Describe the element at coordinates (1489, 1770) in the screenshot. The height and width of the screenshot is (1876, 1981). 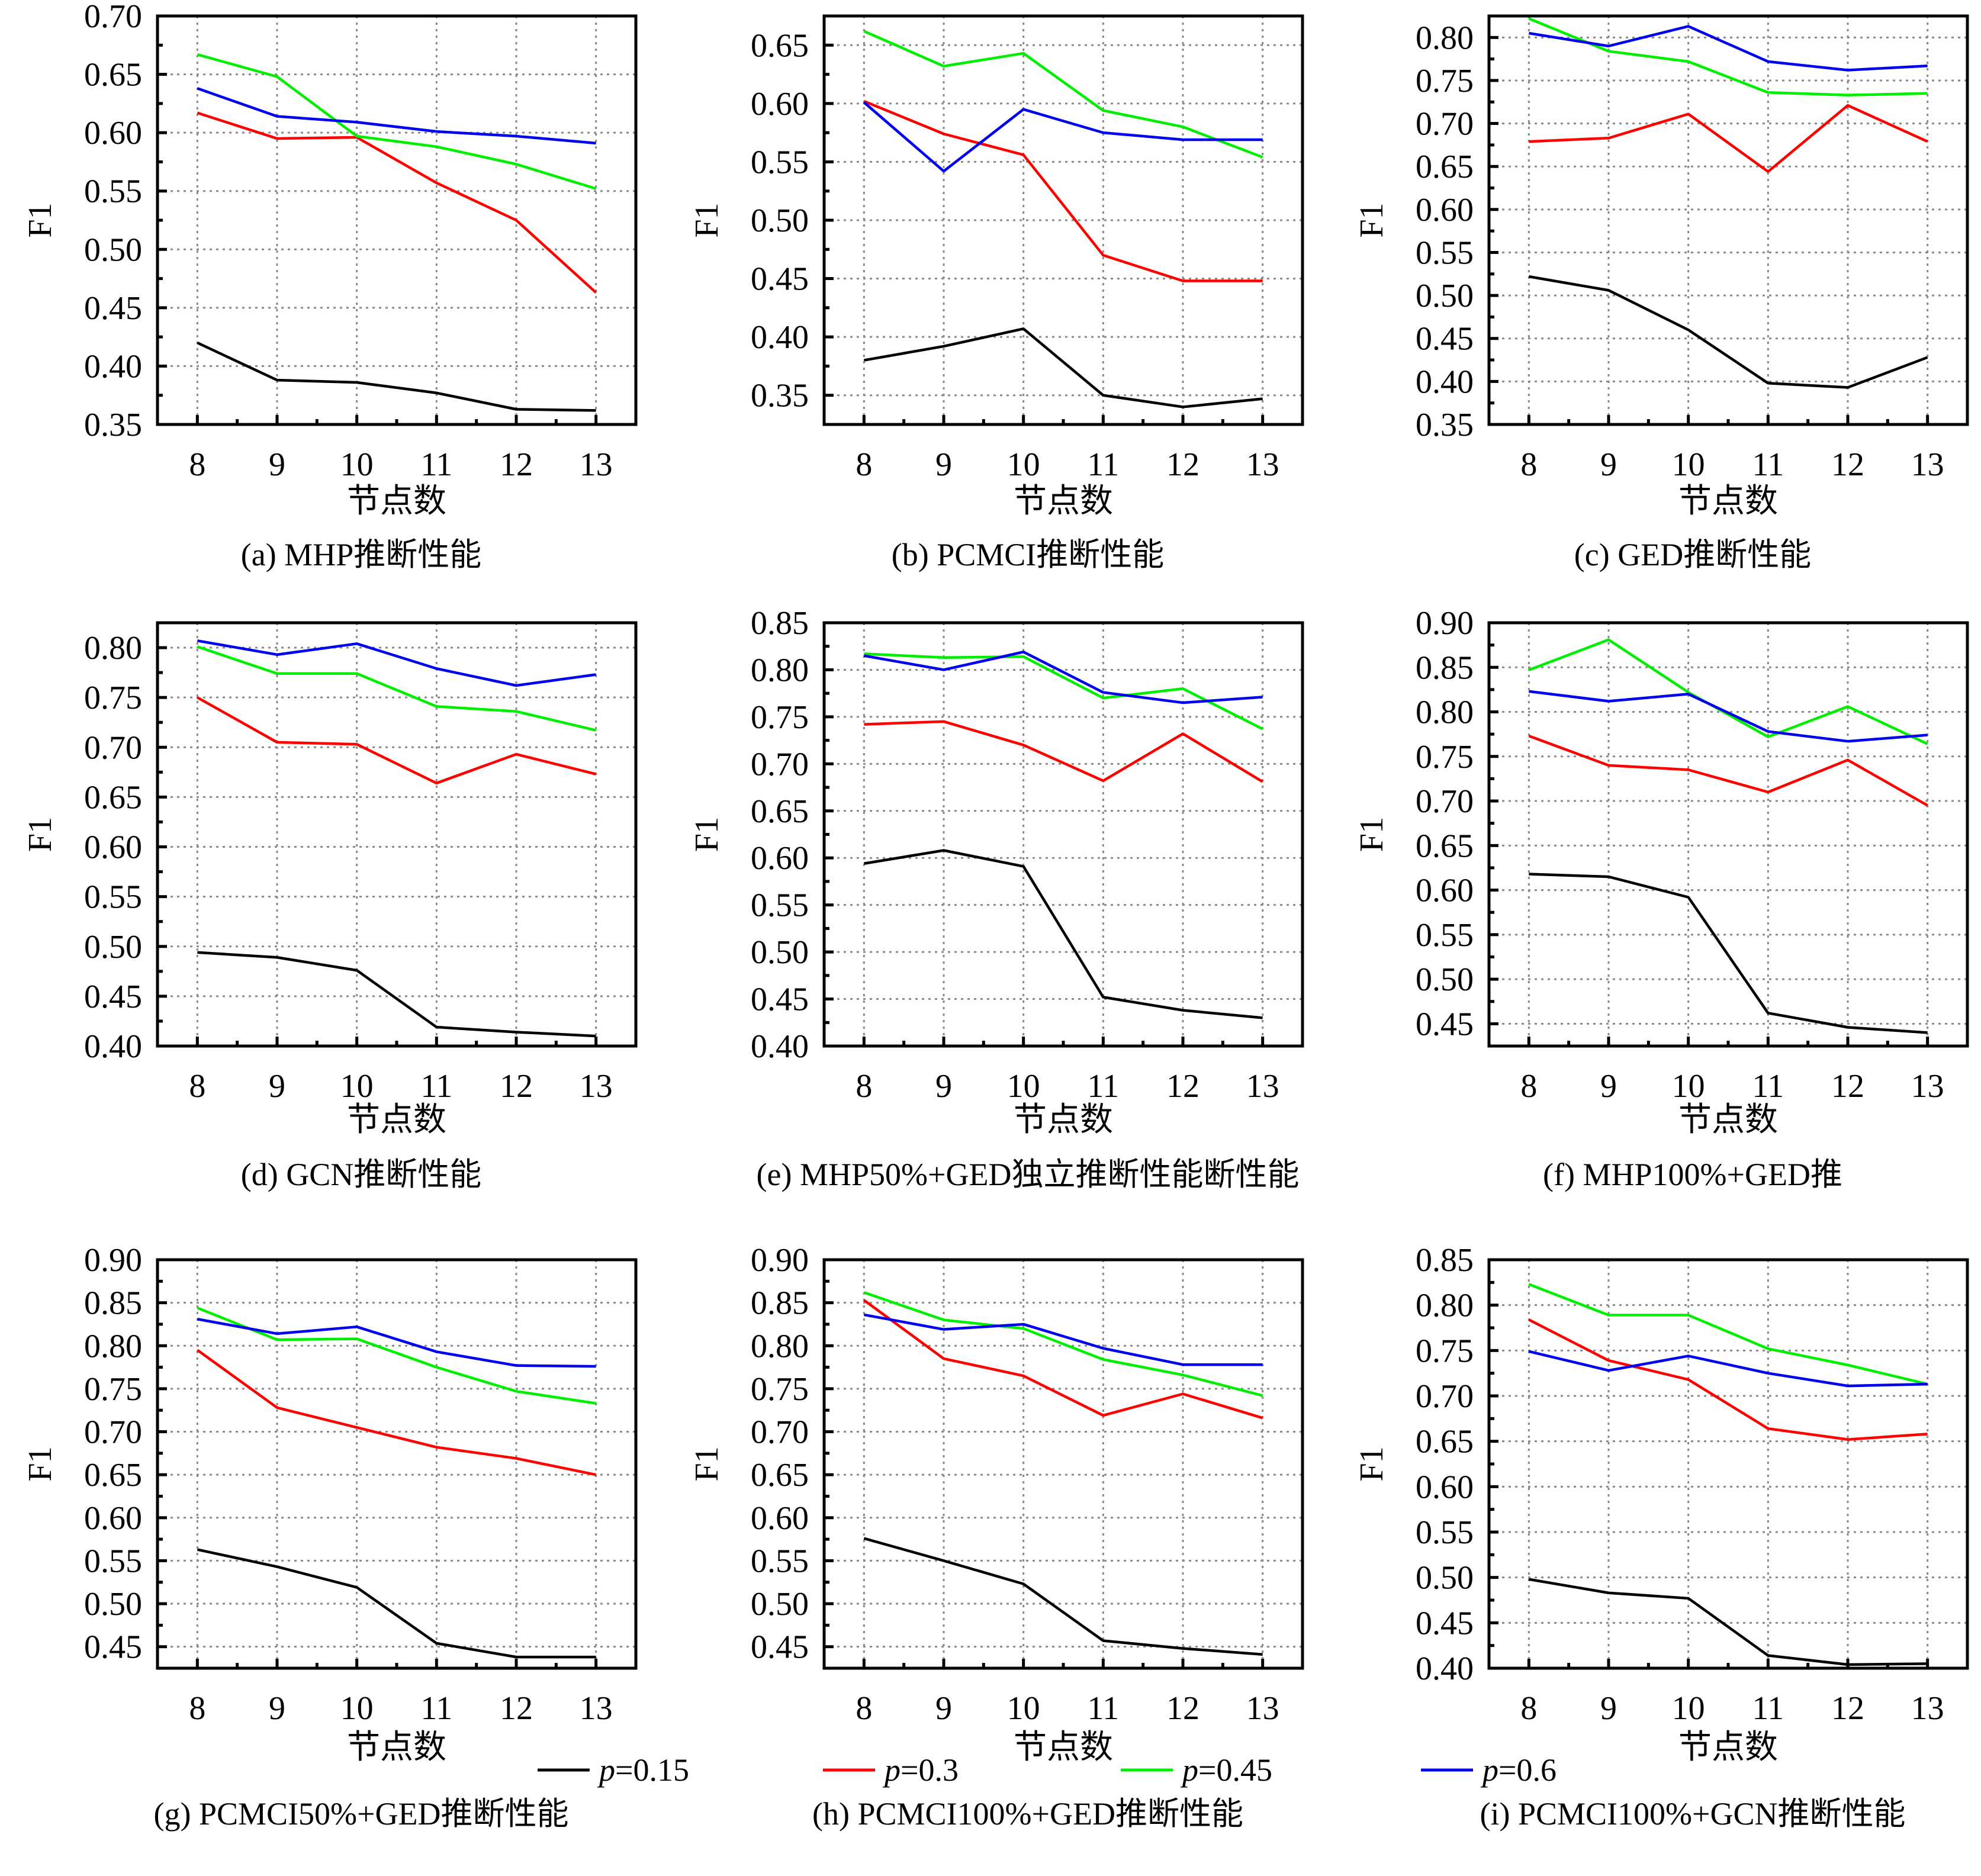
I see `legend-var: p` at that location.